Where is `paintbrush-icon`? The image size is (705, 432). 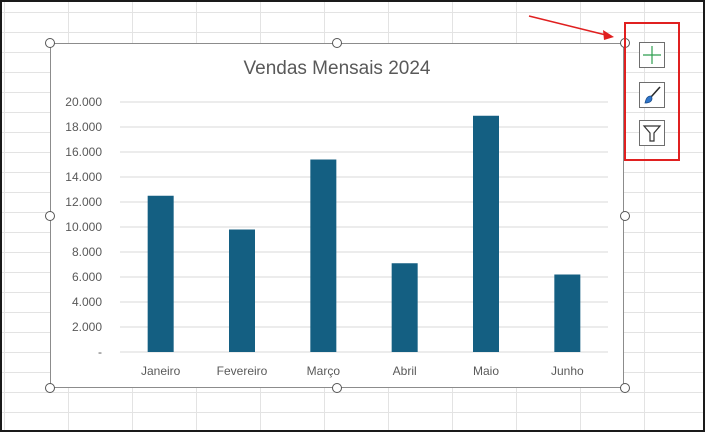 paintbrush-icon is located at coordinates (652, 95).